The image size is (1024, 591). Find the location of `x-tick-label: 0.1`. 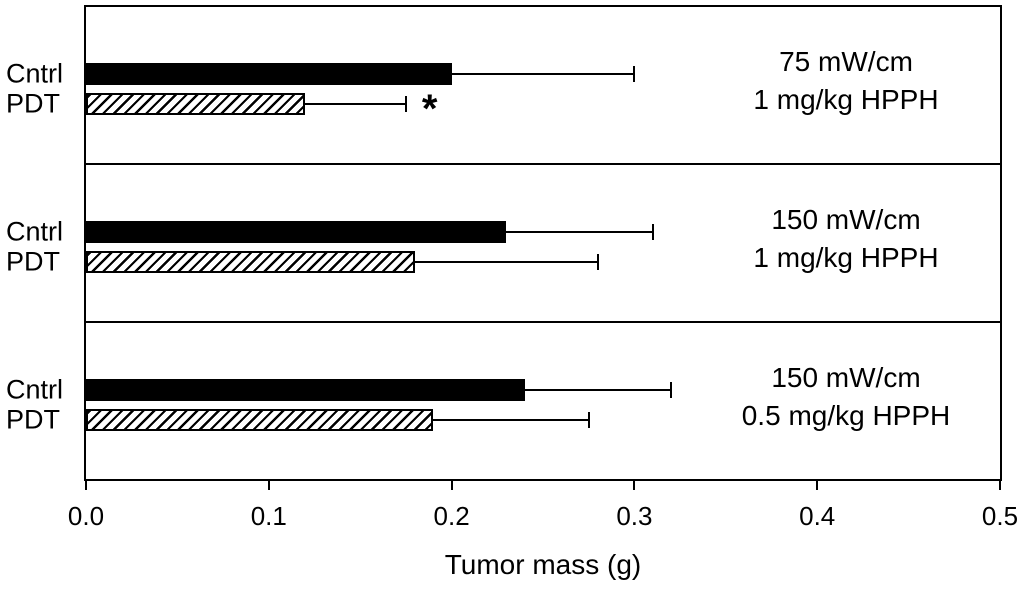

x-tick-label: 0.1 is located at coordinates (268, 516).